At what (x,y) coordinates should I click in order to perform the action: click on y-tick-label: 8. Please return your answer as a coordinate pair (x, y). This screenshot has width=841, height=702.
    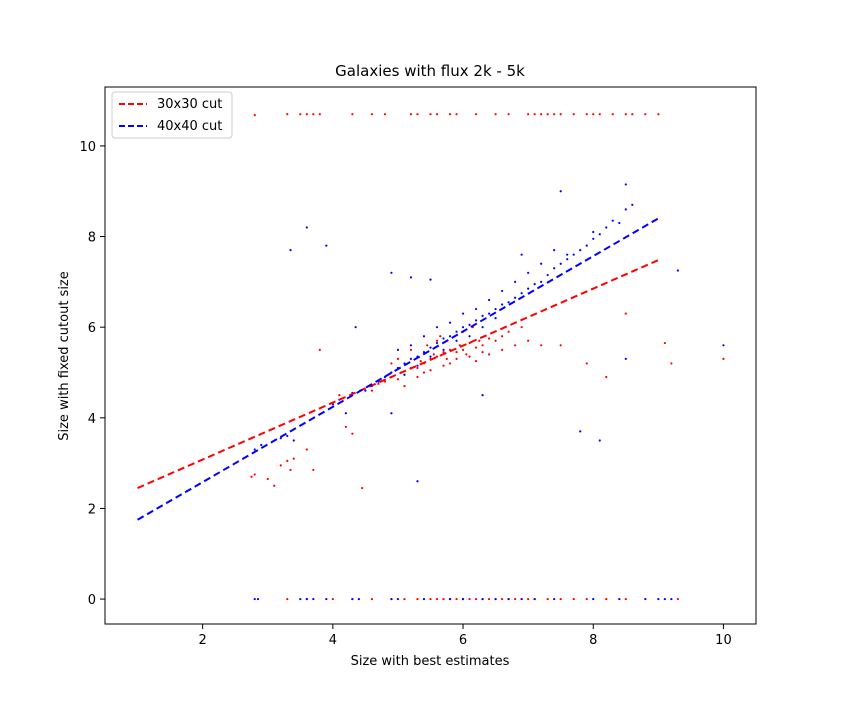
    Looking at the image, I should click on (92, 238).